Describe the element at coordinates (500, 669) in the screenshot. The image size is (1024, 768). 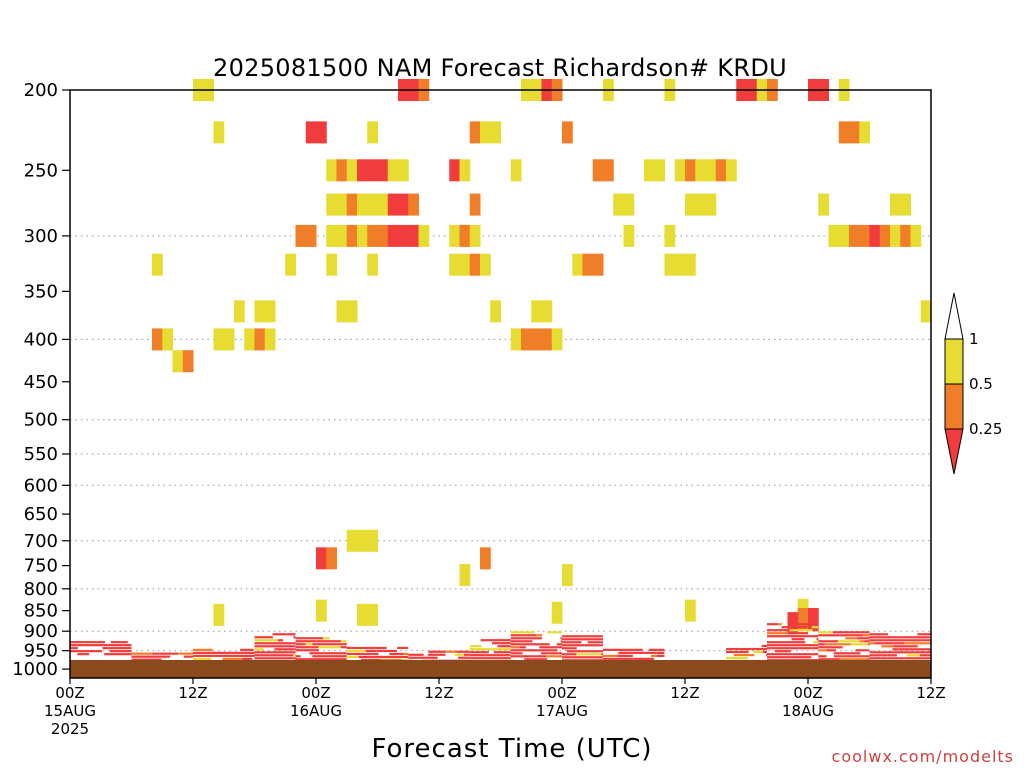
I see `ground-fill` at that location.